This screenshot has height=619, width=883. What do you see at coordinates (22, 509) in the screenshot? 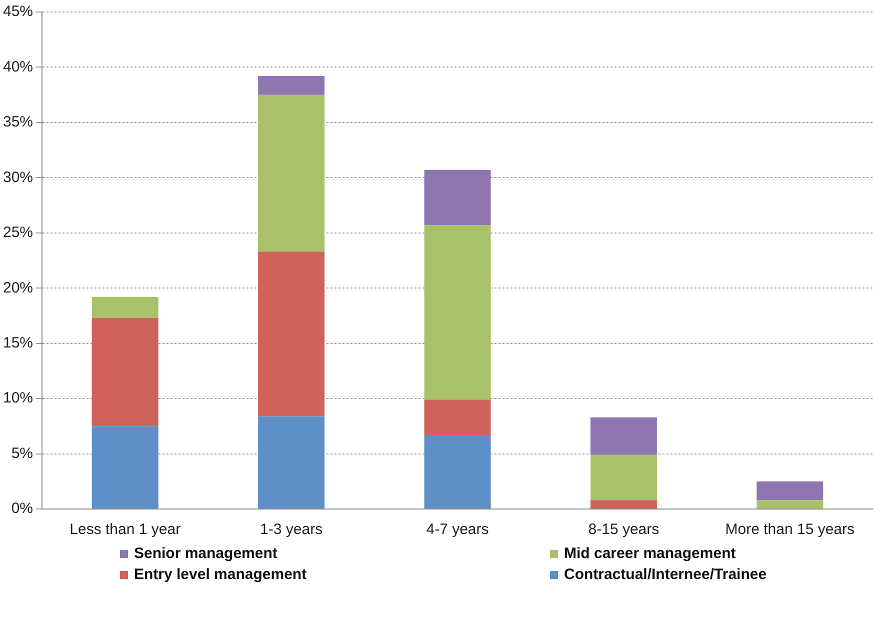
I see `y-tick-label: 0%` at bounding box center [22, 509].